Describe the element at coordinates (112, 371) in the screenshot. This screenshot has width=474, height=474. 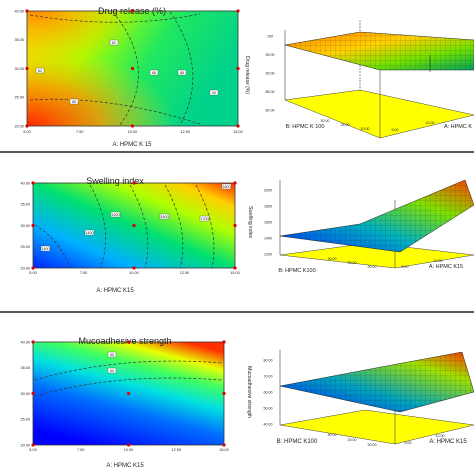
I see `contour-label: 60` at that location.